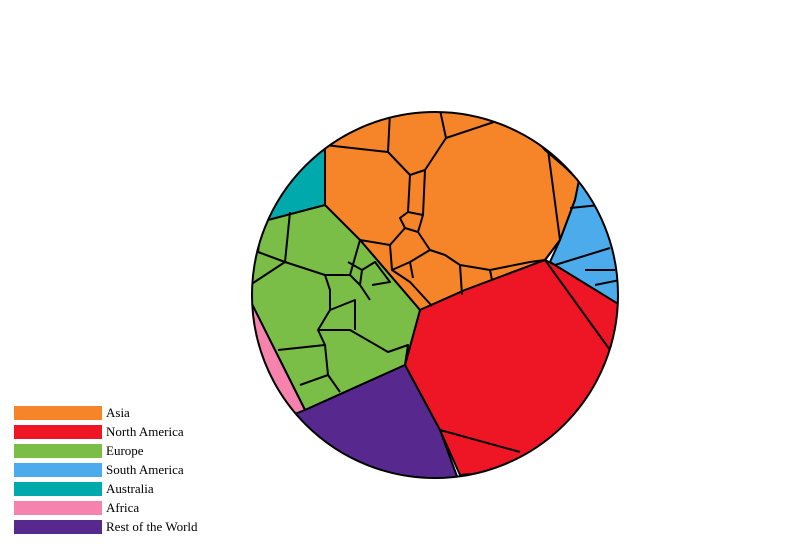 The height and width of the screenshot is (551, 809). I want to click on legend-item-asia: Asia, so click(106, 412).